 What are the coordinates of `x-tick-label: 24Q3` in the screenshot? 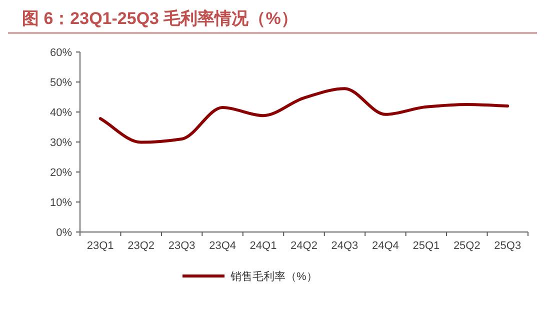 It's located at (344, 246).